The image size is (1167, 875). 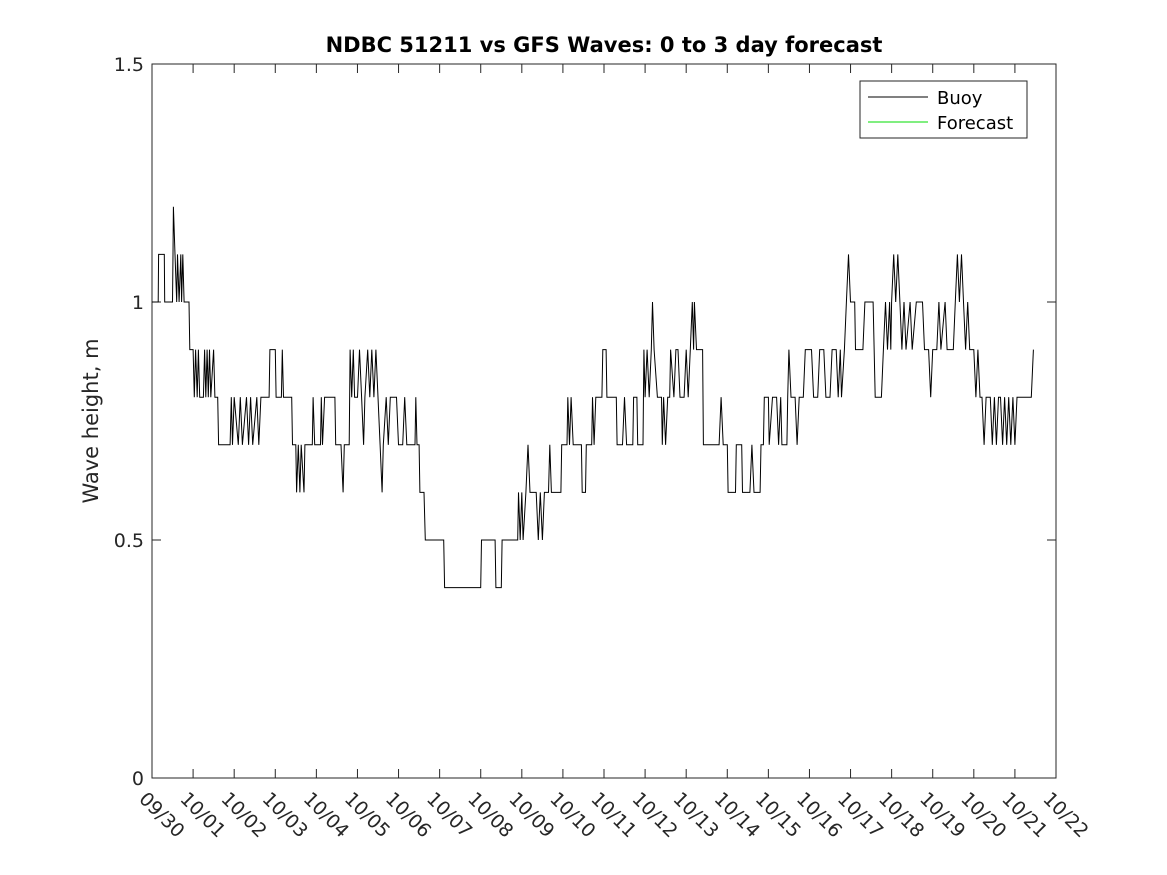 I want to click on legend-box, so click(x=943, y=109).